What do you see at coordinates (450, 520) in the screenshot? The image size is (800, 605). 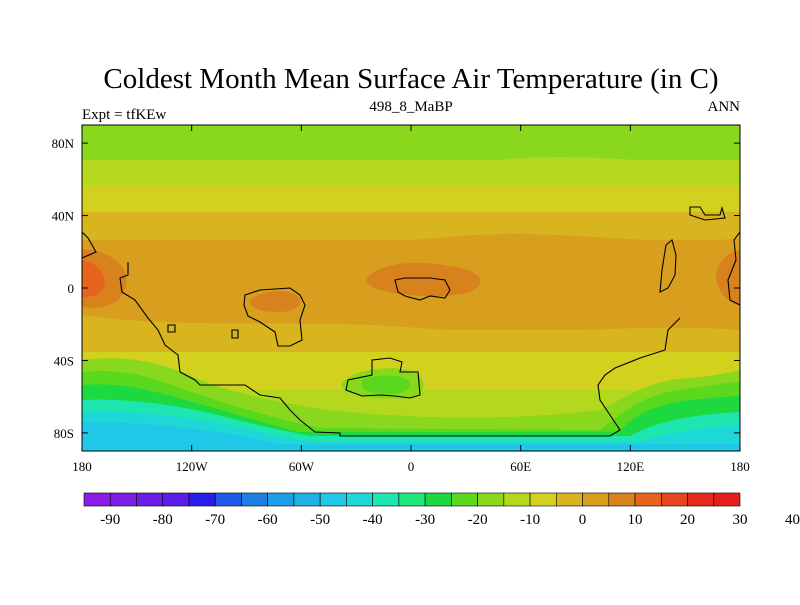 I see `colorbar-labels: -90-80-70-60-50-40-30-20-1001020304050` at bounding box center [450, 520].